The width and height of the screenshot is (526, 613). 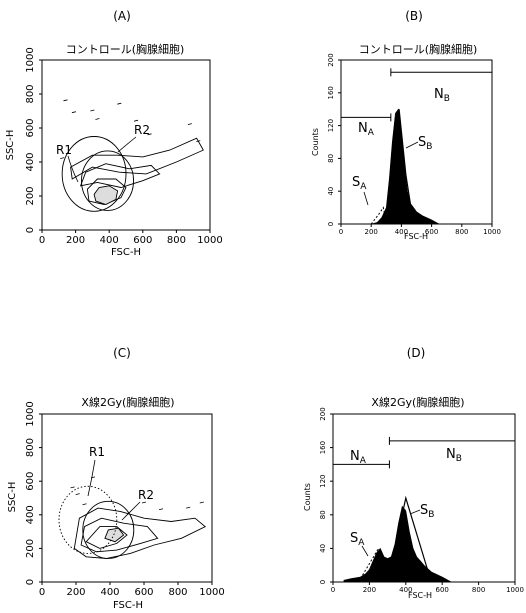 What do you see at coordinates (91, 478) in the screenshot?
I see `panel-c-region-r1-leader` at bounding box center [91, 478].